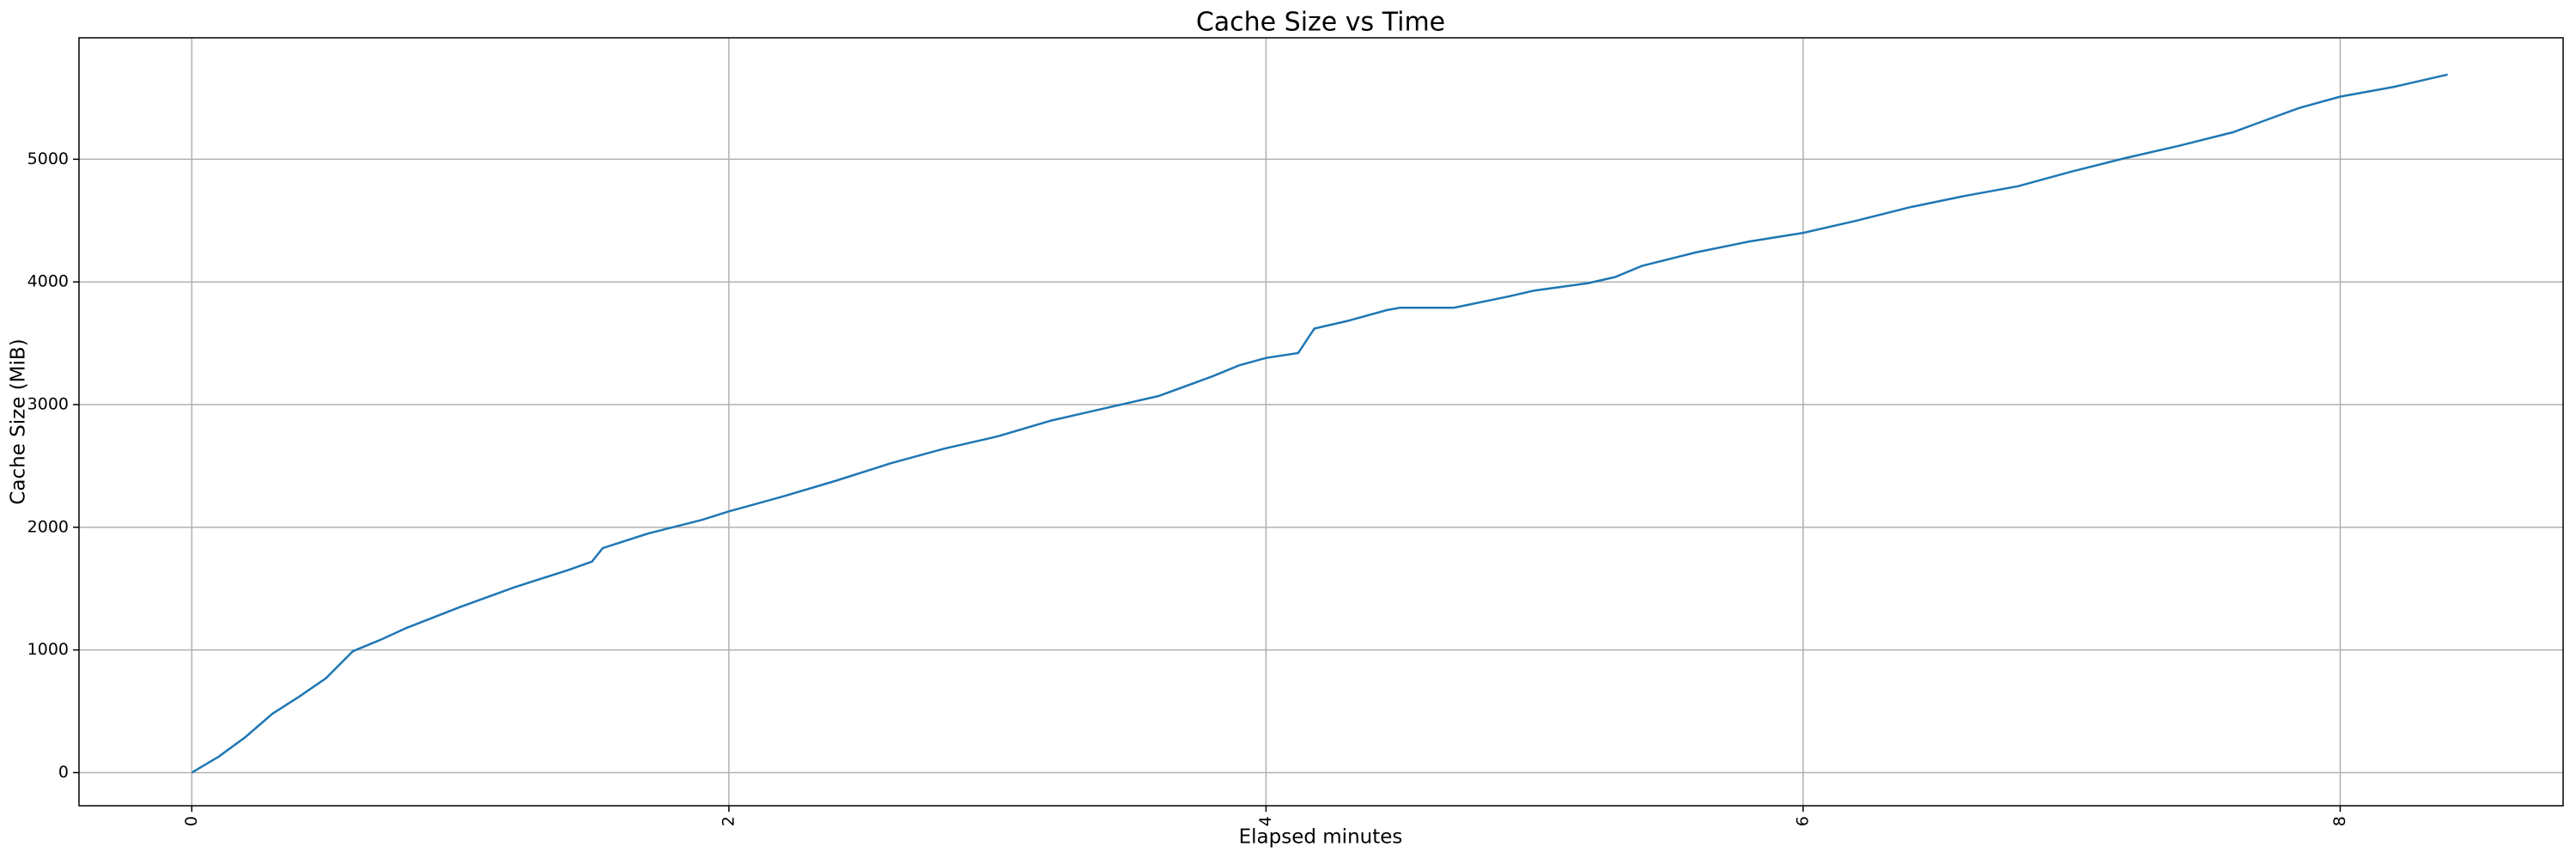 Image resolution: width=2576 pixels, height=859 pixels. I want to click on x-tick-label: 6, so click(1802, 821).